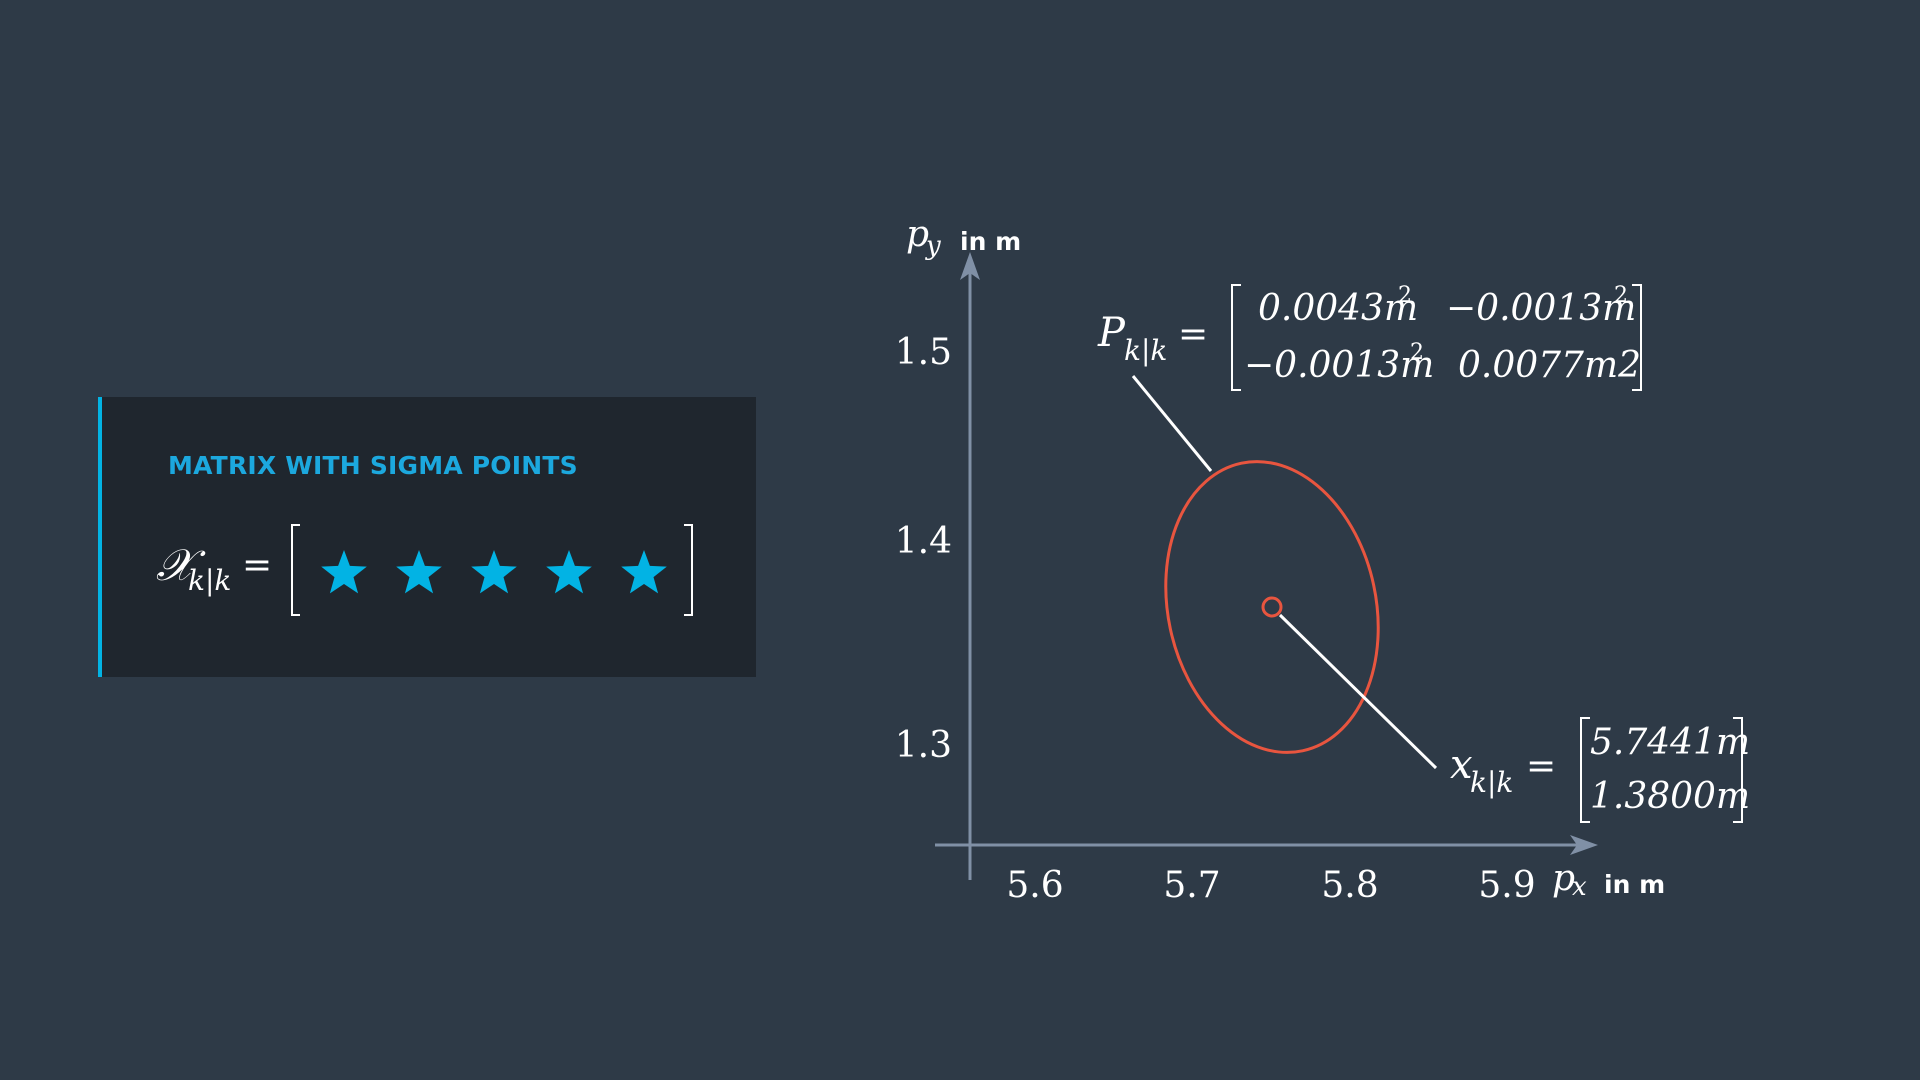 The image size is (1920, 1080). I want to click on sigma-matrix-formula: 𝒳 k|k =, so click(424, 570).